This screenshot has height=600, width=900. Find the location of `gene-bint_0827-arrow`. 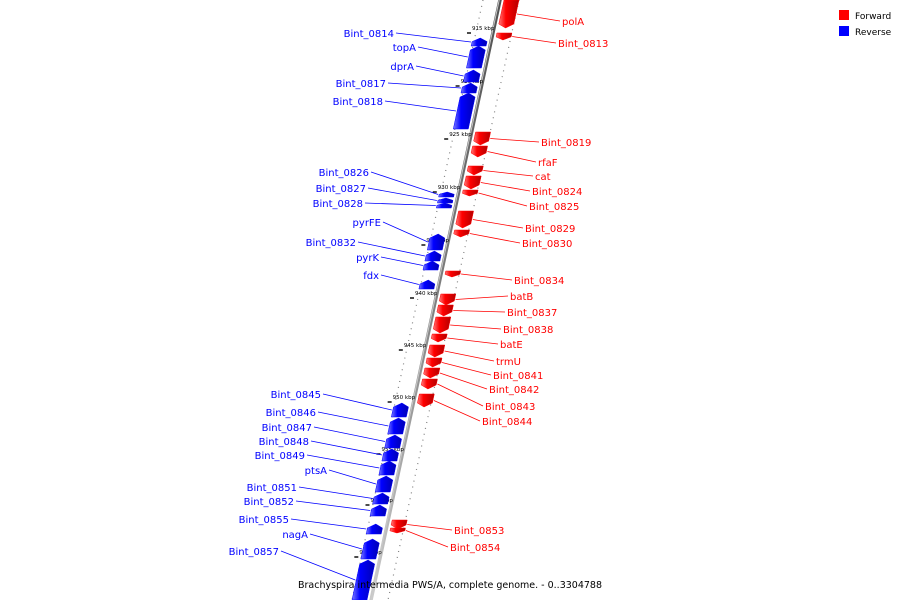

gene-bint_0827-arrow is located at coordinates (445, 200).